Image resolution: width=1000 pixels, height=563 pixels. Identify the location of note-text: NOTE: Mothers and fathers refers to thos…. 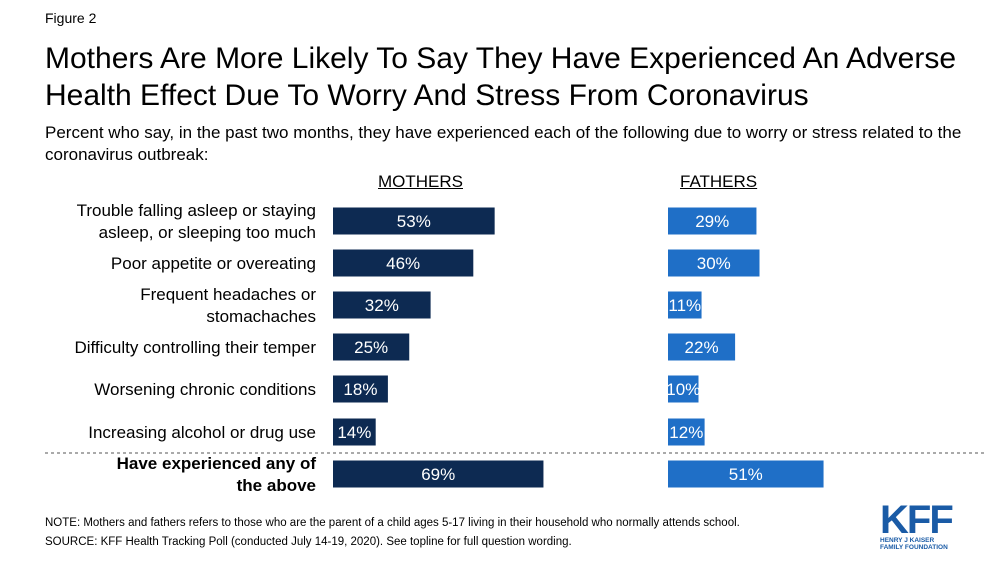
(392, 523).